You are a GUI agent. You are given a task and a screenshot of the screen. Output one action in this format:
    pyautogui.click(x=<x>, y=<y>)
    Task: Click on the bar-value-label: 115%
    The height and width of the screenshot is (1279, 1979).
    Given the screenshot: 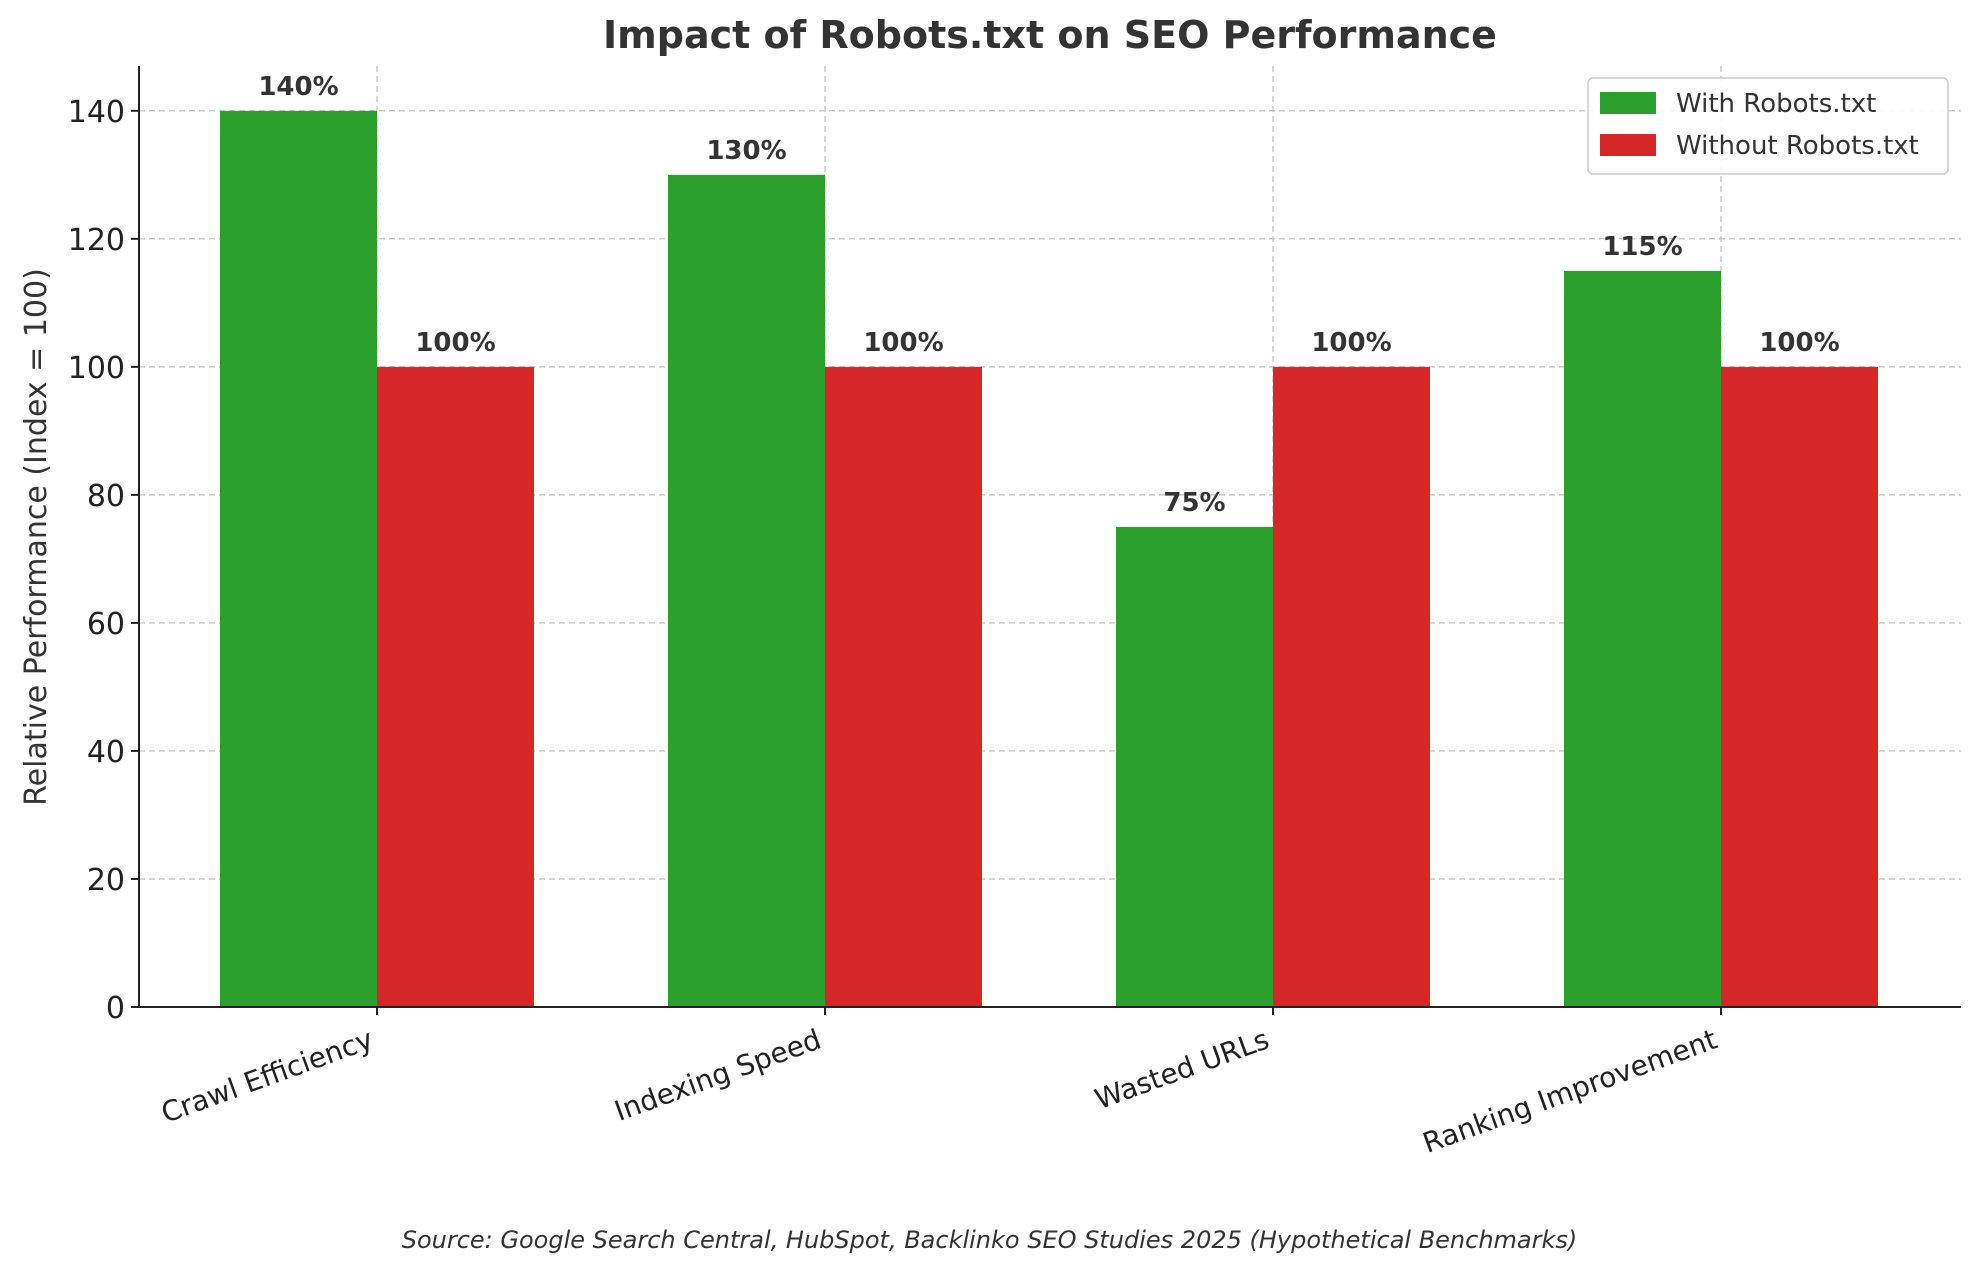 What is the action you would take?
    pyautogui.click(x=1642, y=247)
    